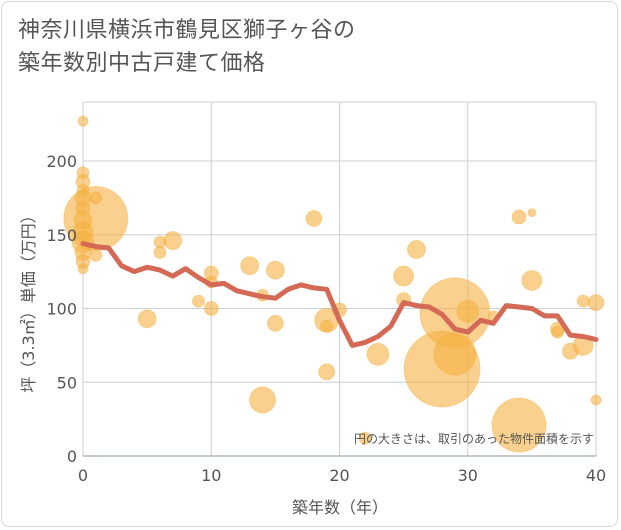 The image size is (621, 530). I want to click on y-tick-labels: 0 50 100 150 200, so click(61, 309).